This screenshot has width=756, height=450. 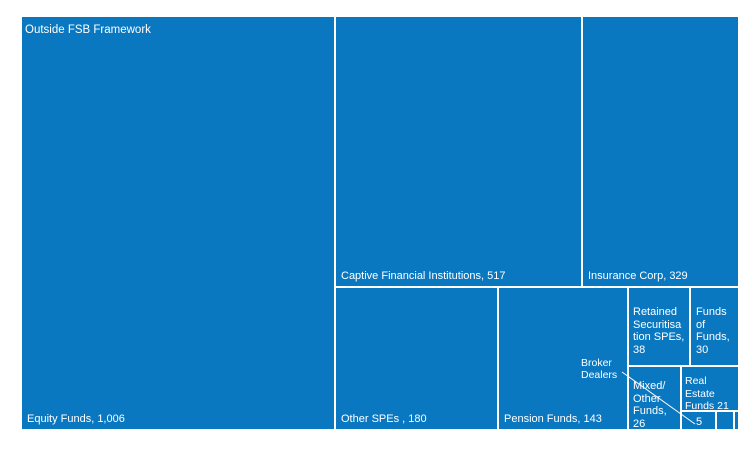 What do you see at coordinates (563, 358) in the screenshot?
I see `tile-pension-funds: Pension Funds, 143` at bounding box center [563, 358].